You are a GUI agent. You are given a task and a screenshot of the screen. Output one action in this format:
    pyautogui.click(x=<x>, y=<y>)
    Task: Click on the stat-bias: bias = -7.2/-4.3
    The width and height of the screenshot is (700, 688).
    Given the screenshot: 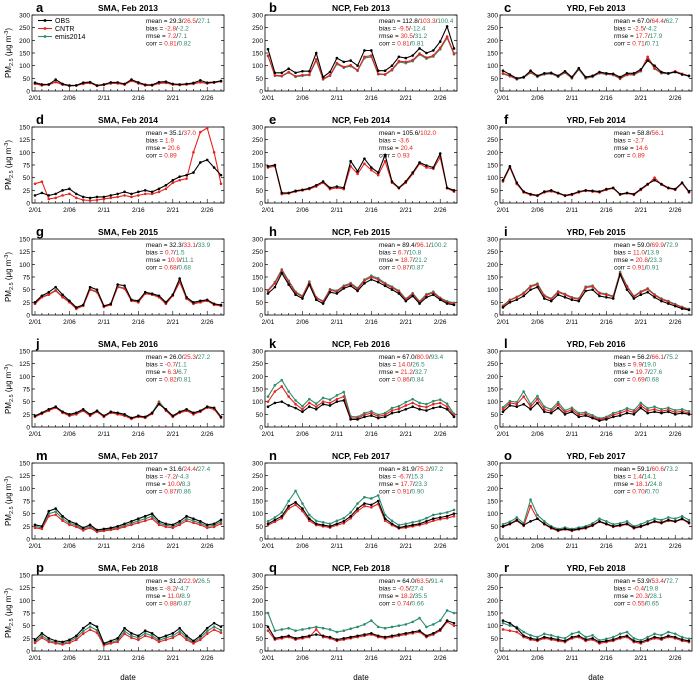 What is the action you would take?
    pyautogui.click(x=167, y=477)
    